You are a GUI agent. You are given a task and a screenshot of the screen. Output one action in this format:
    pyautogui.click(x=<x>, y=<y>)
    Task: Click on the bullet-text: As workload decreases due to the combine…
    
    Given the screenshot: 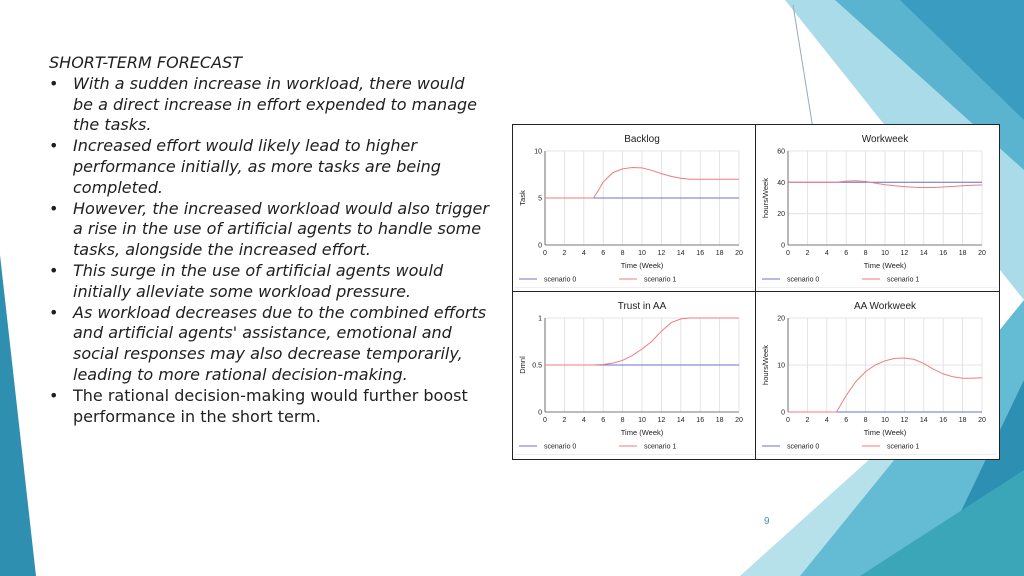 What is the action you would take?
    pyautogui.click(x=280, y=343)
    